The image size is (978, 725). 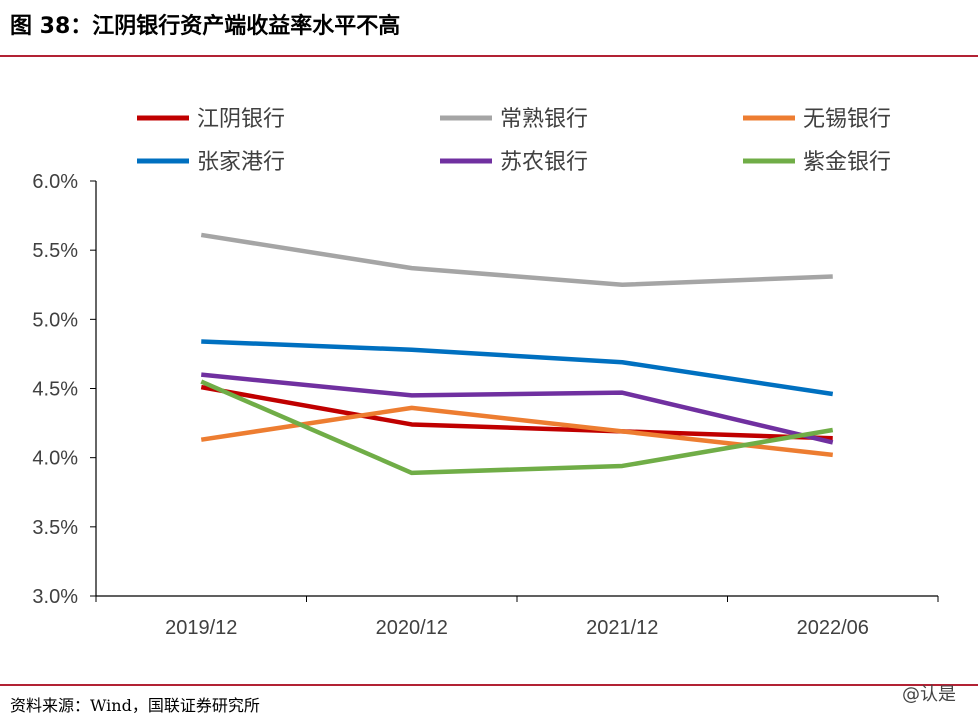 What do you see at coordinates (205, 26) in the screenshot?
I see `page-title: 图 38：江阴银行资产端收益率水平不高` at bounding box center [205, 26].